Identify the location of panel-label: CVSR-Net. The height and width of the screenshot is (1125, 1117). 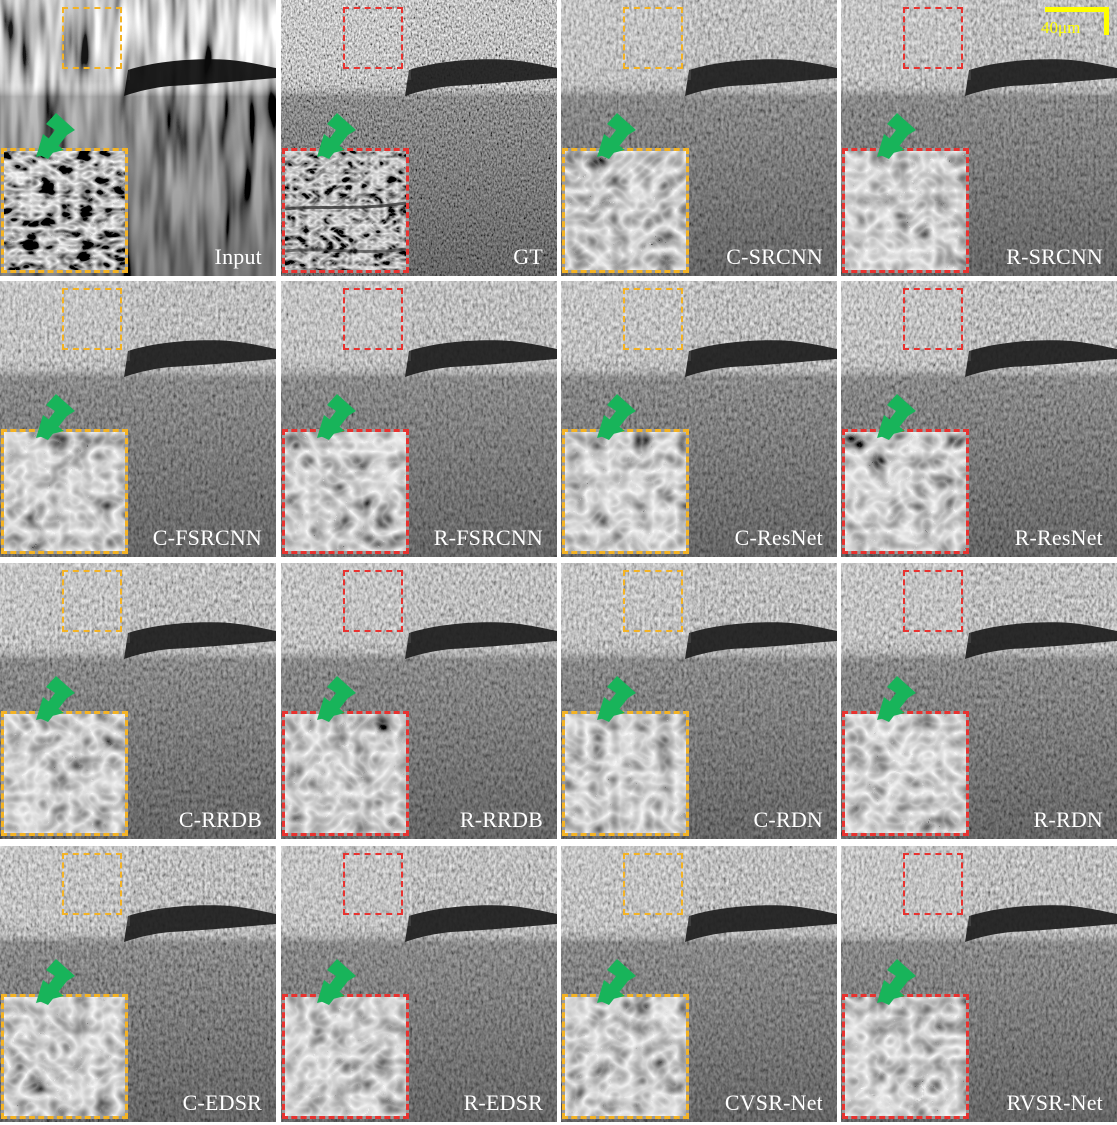
(773, 1102).